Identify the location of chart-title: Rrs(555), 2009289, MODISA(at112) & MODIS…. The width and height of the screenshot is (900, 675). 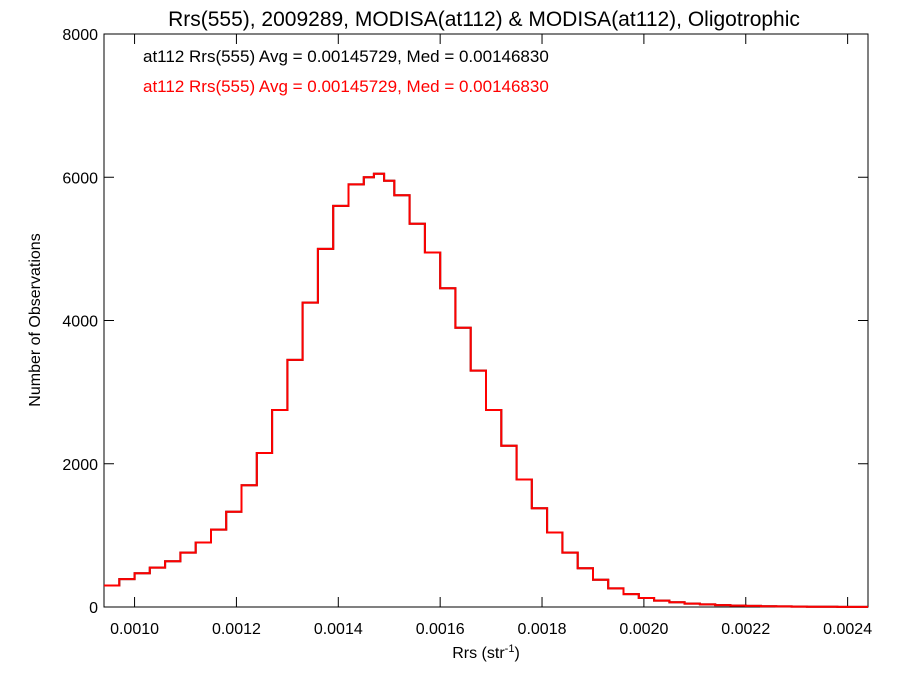
(484, 19).